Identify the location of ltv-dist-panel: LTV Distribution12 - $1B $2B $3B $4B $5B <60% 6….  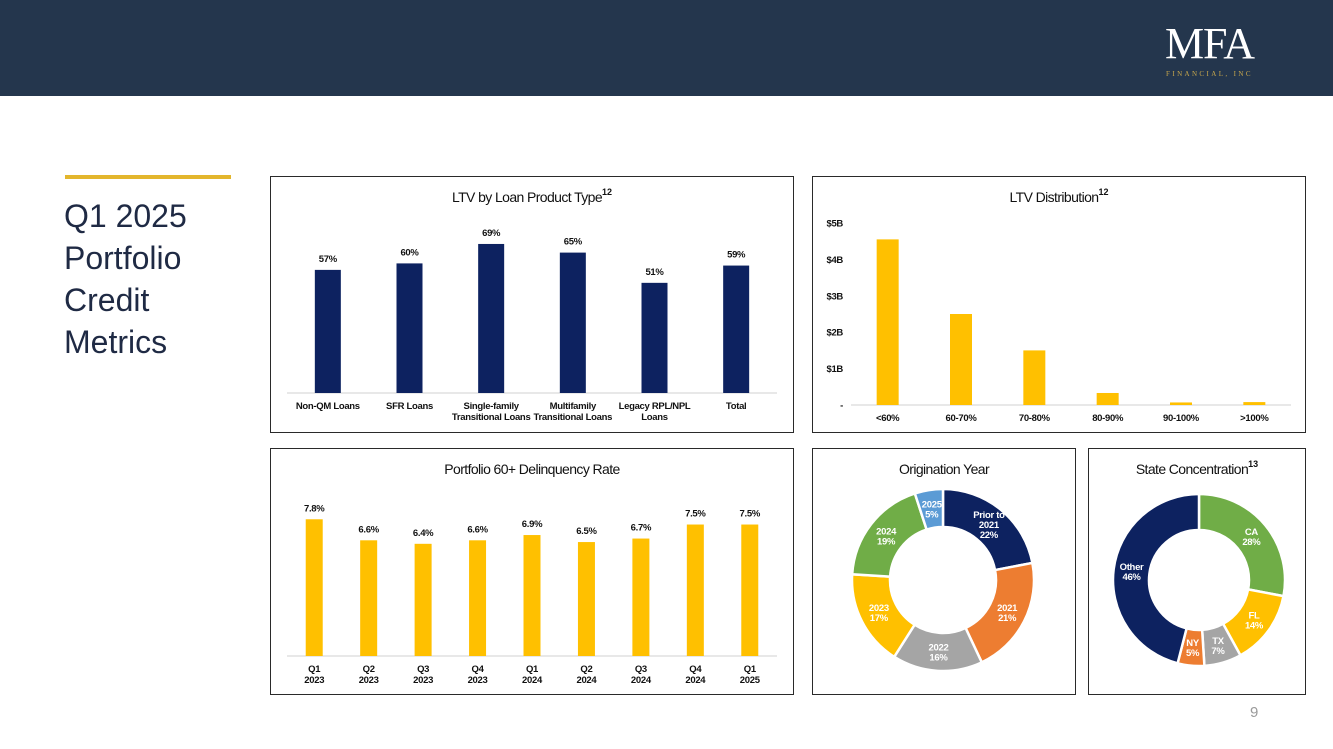
(1059, 304).